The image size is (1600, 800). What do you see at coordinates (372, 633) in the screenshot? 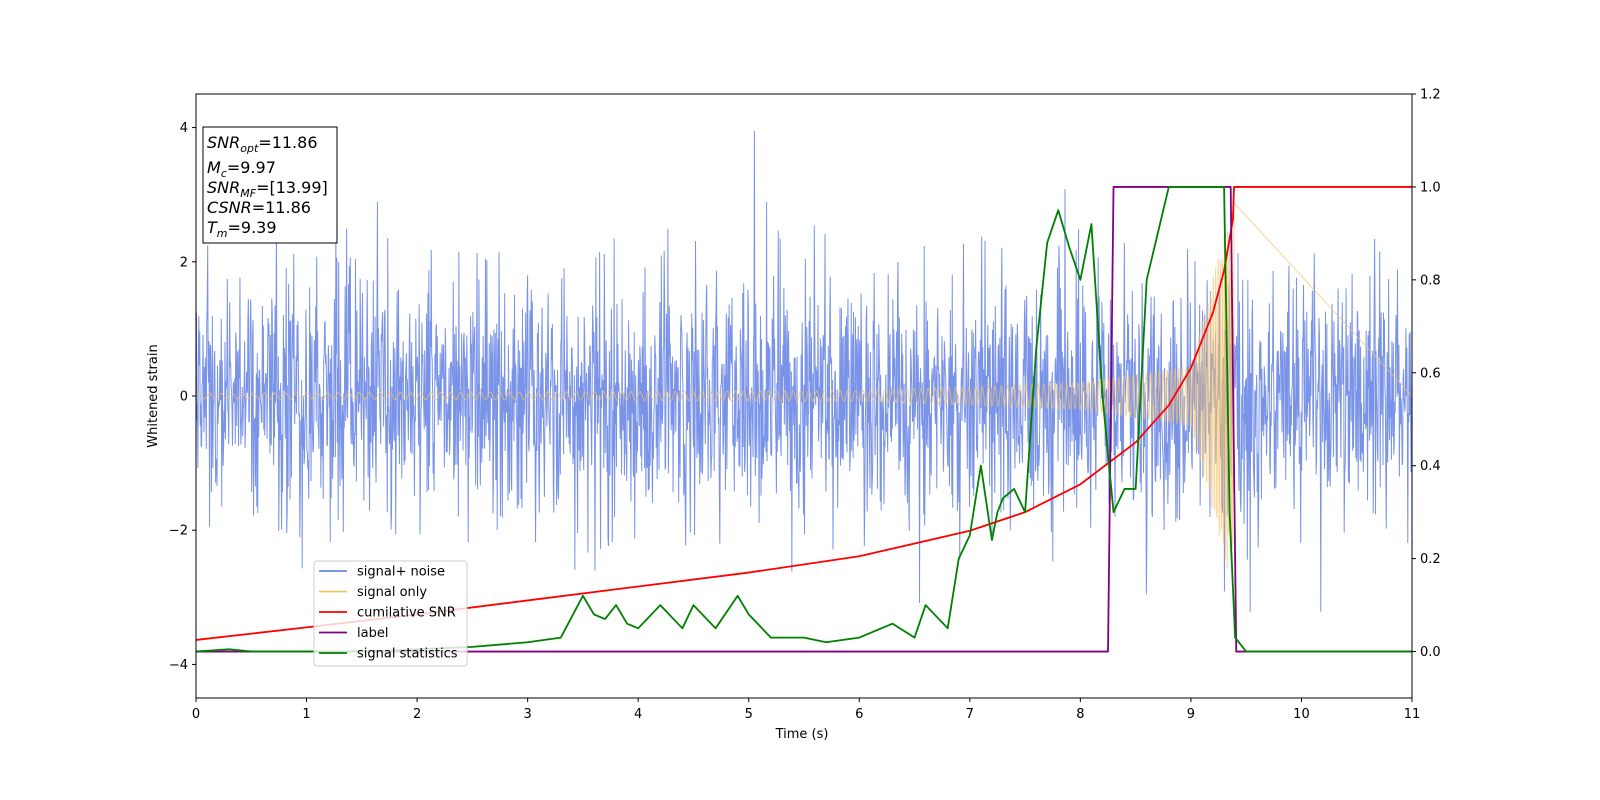
I see `legend-label: label` at bounding box center [372, 633].